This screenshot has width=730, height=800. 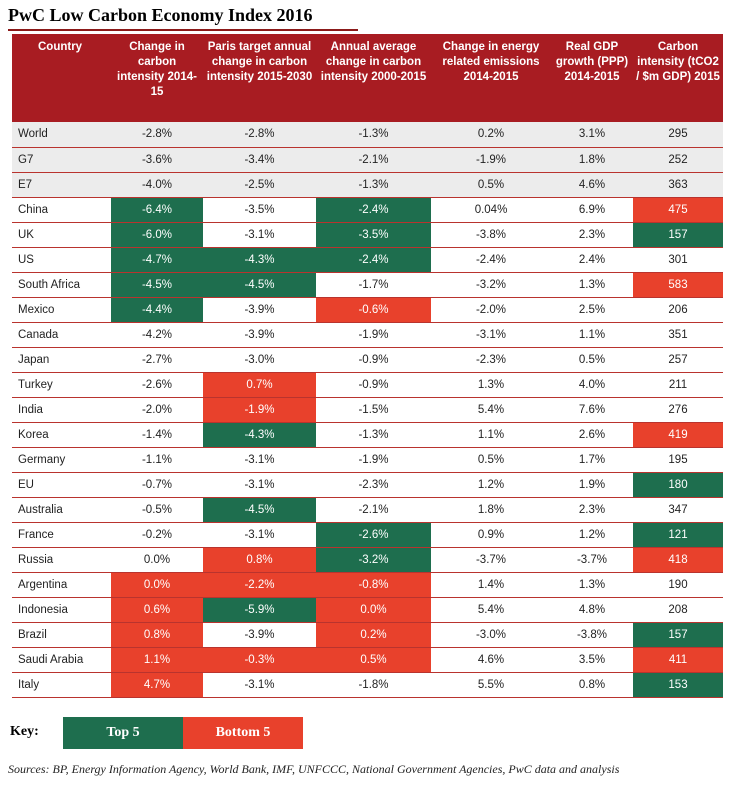 I want to click on value-cell: -0.6%, so click(x=373, y=310).